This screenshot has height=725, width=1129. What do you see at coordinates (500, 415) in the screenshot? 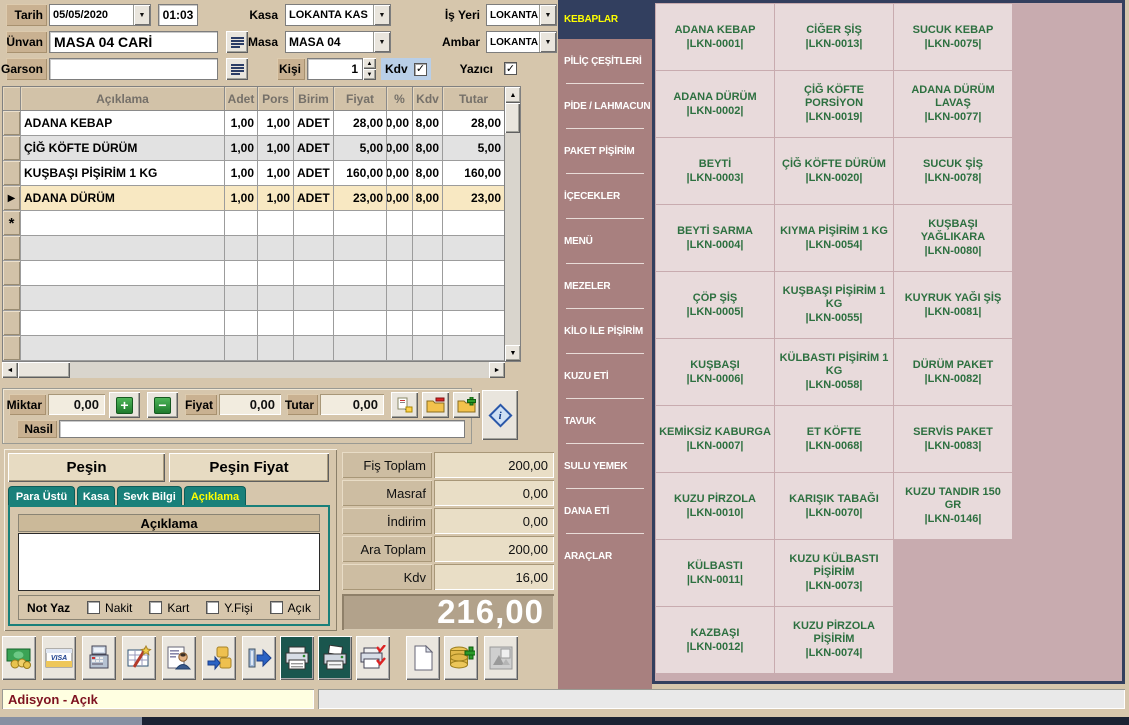
I see `info-button: i` at bounding box center [500, 415].